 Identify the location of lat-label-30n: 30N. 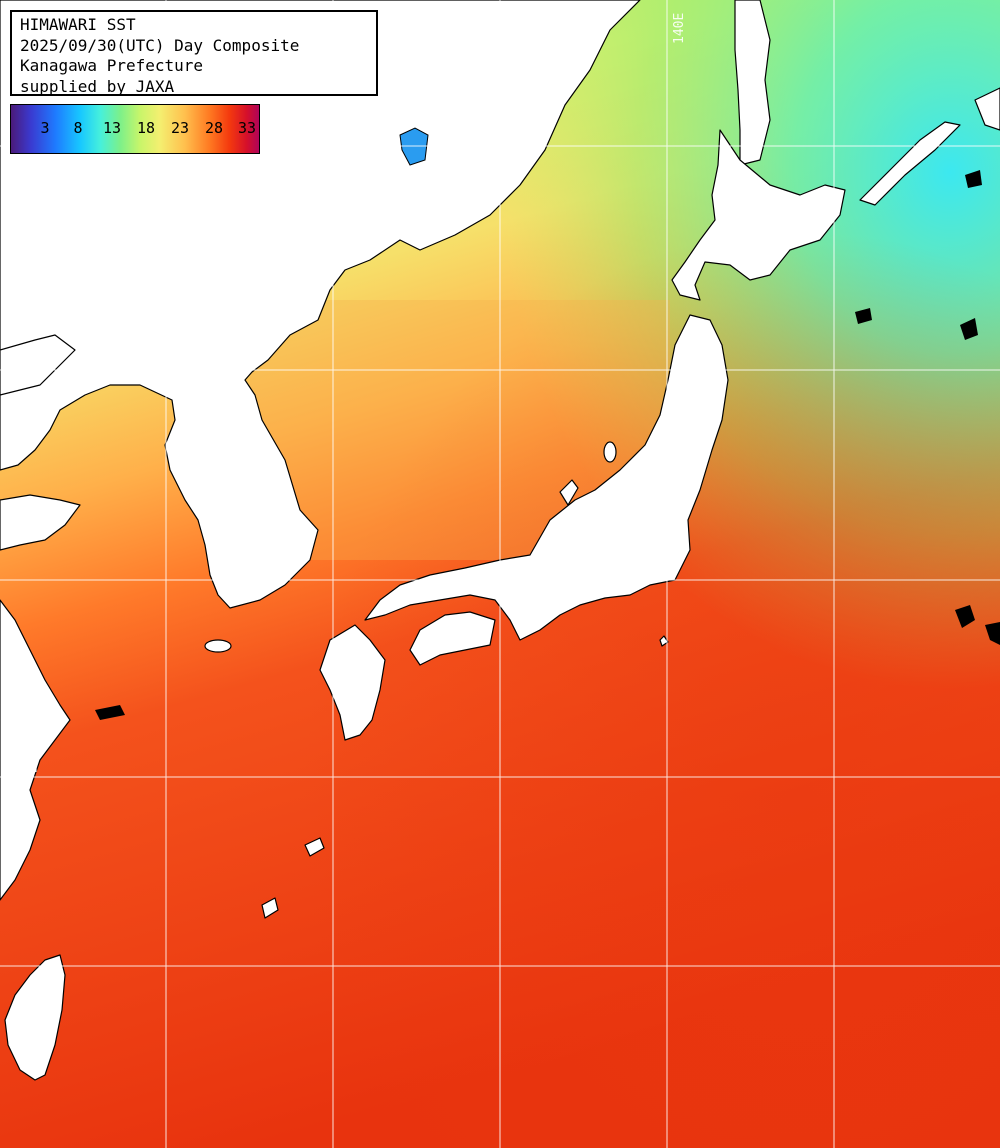
(25, 768).